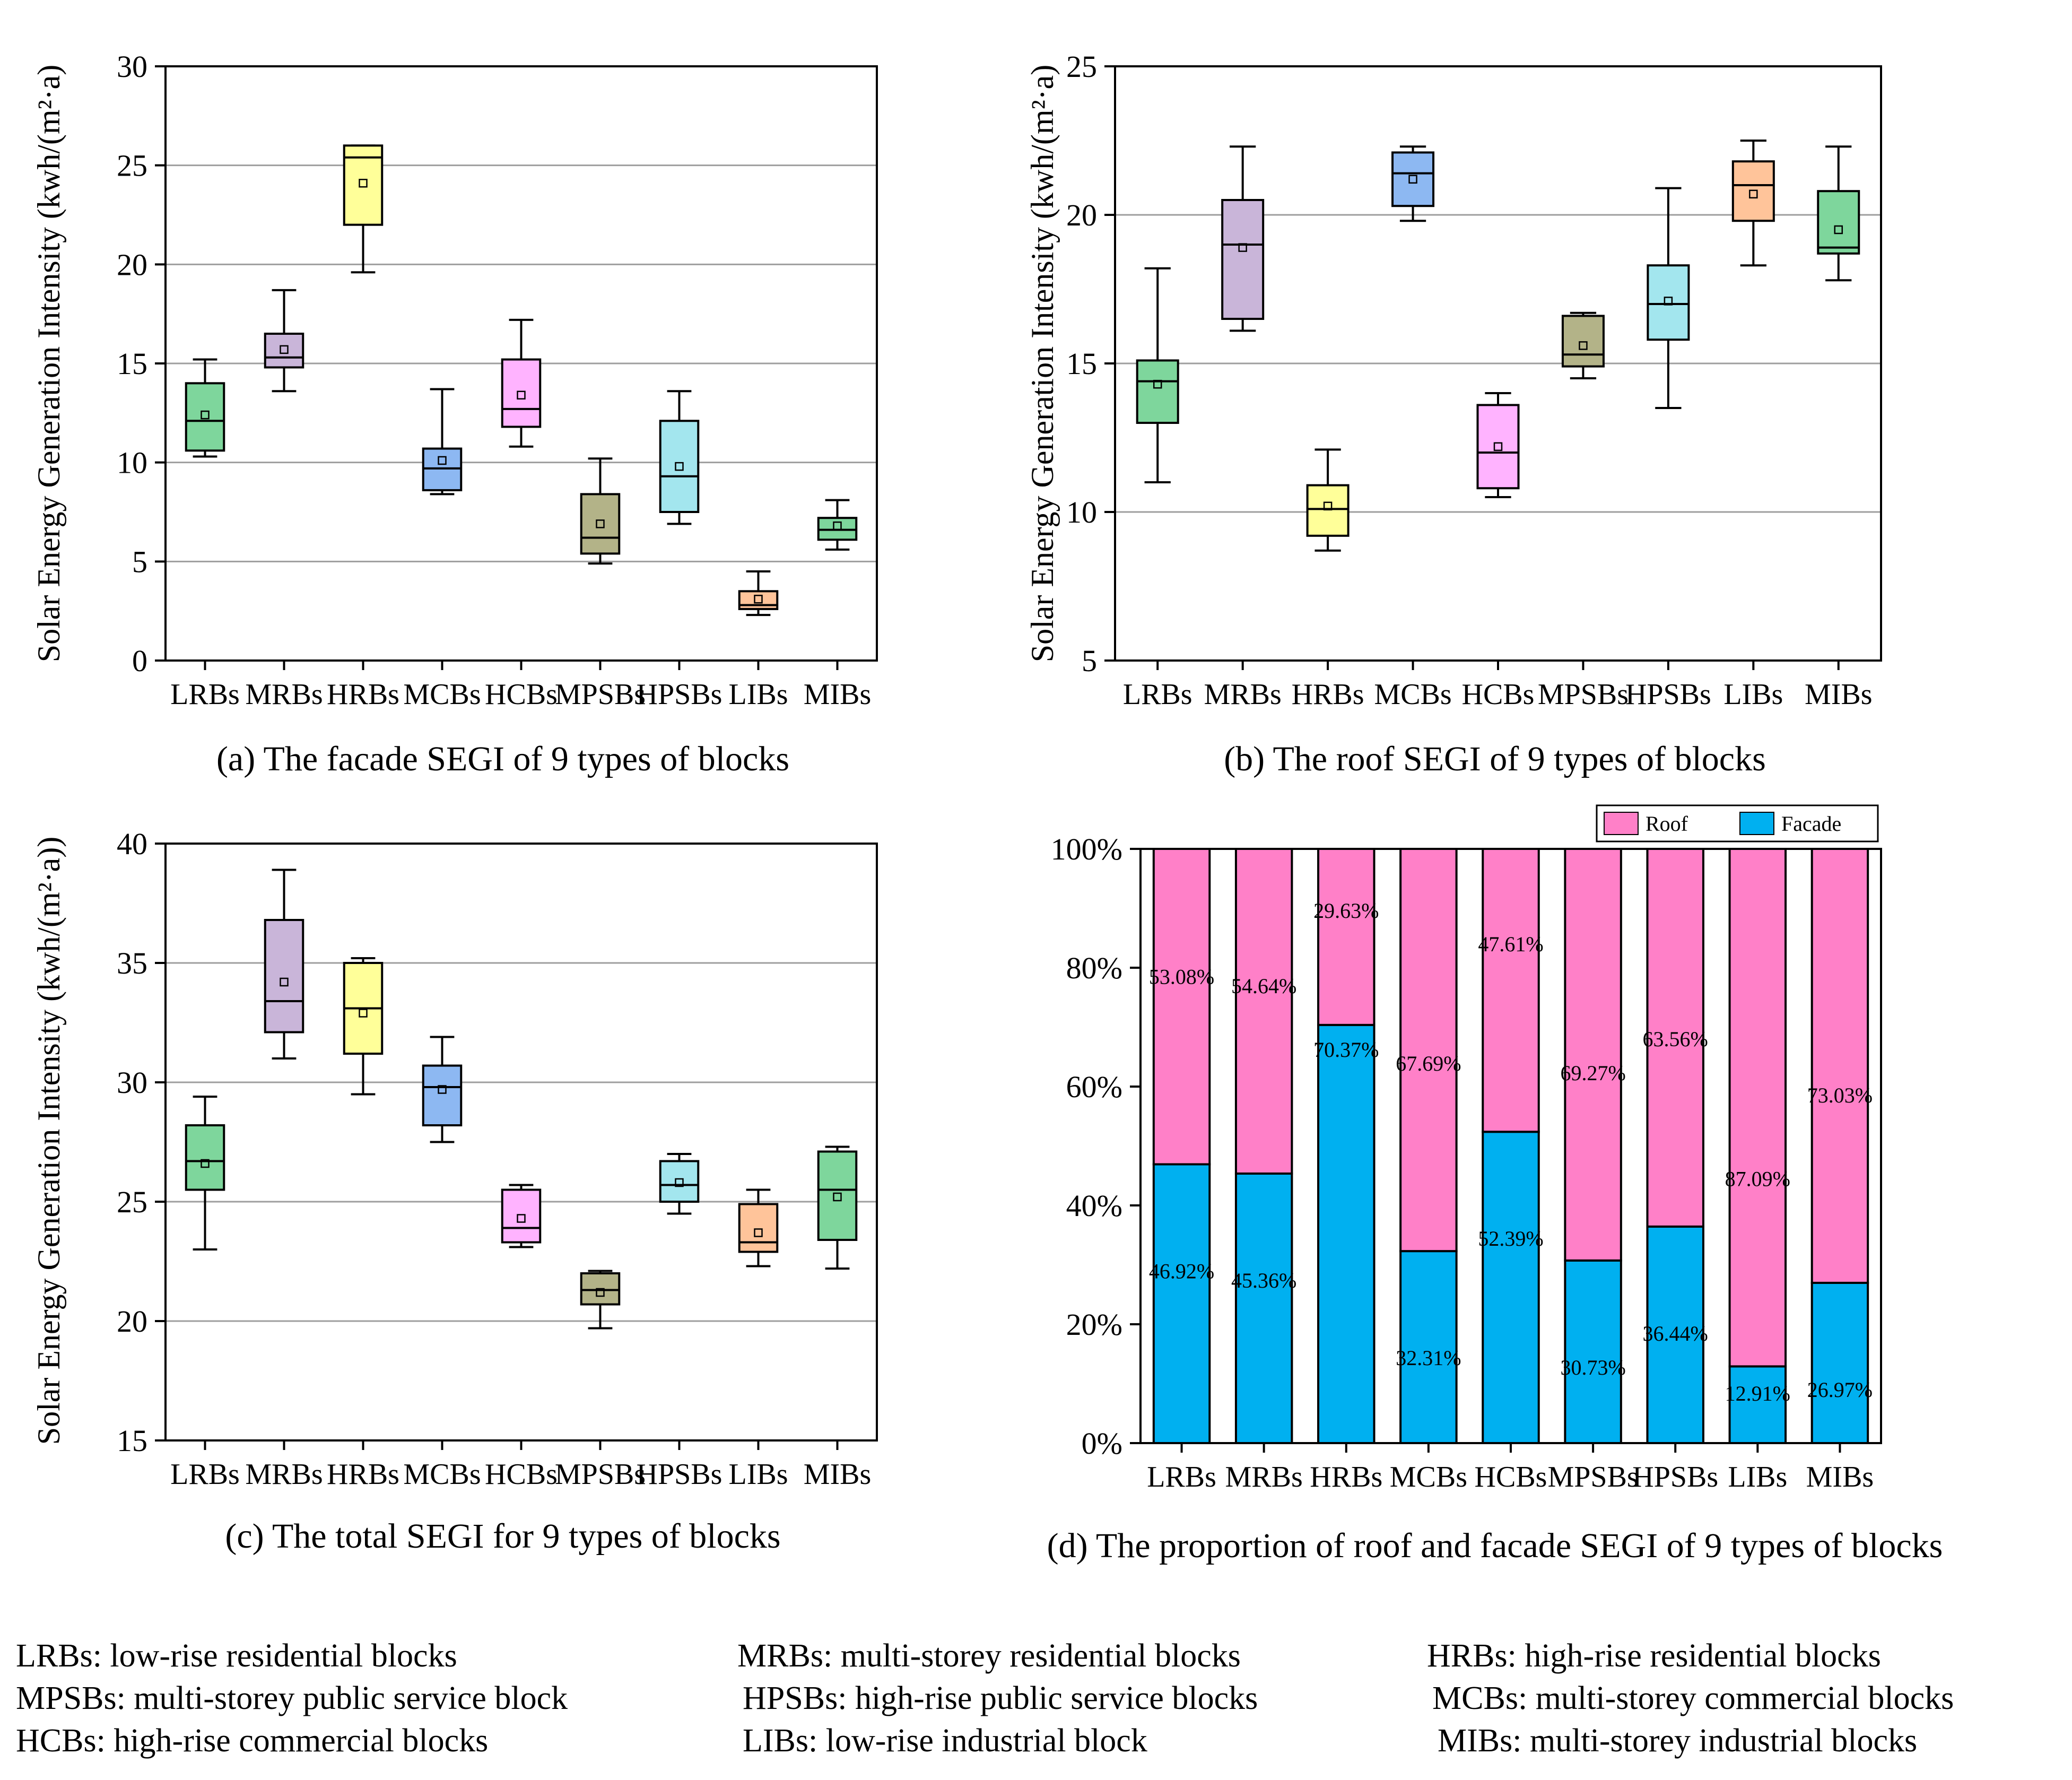  What do you see at coordinates (502, 759) in the screenshot?
I see `chart-title: (a) The facade SEGI of 9 types of blocks` at bounding box center [502, 759].